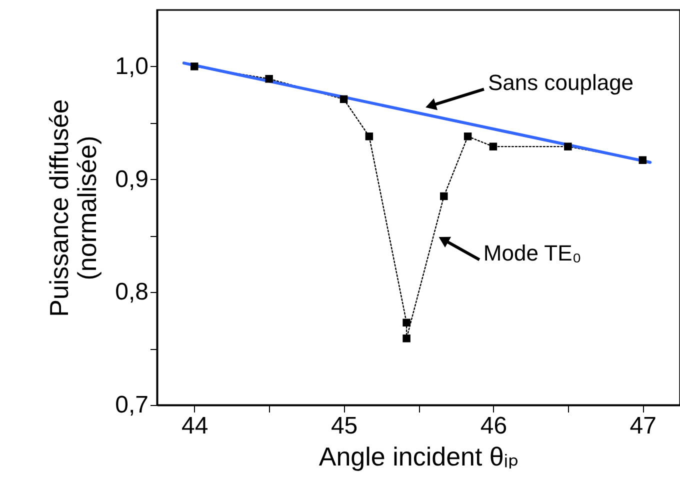 This screenshot has width=680, height=491. Describe the element at coordinates (195, 426) in the screenshot. I see `x-tick-label: 44` at that location.